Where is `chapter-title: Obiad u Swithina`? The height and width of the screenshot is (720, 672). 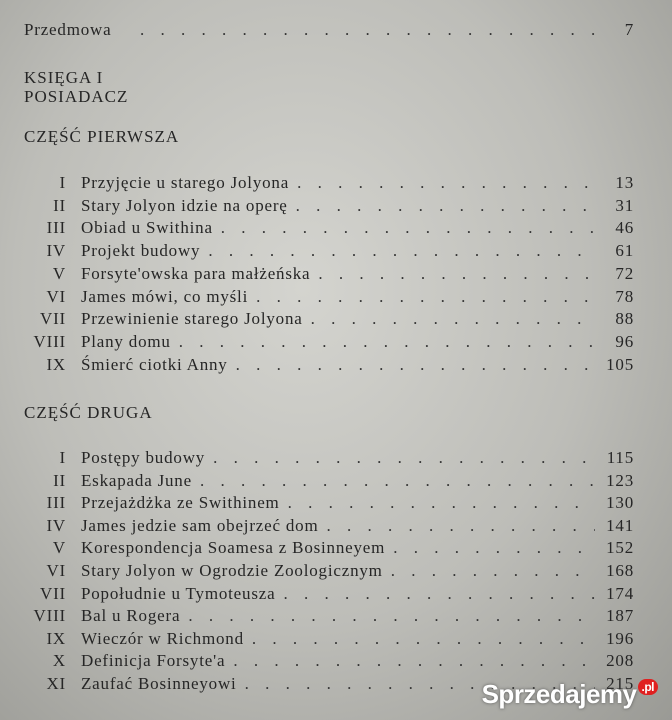 chapter-title: Obiad u Swithina is located at coordinates (147, 228).